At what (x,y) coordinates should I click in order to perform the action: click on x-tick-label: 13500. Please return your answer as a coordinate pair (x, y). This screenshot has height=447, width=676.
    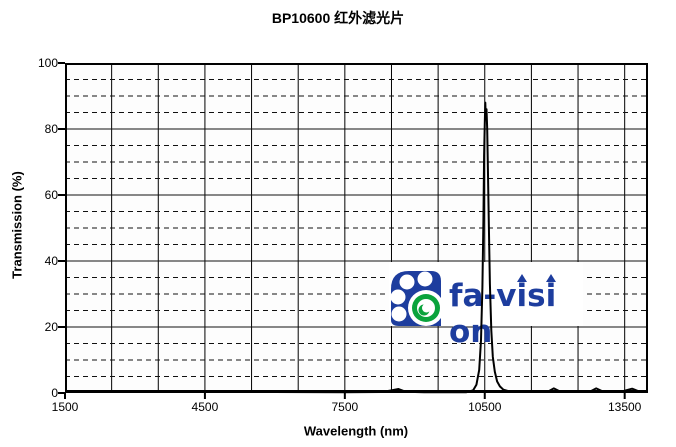
    Looking at the image, I should click on (624, 407).